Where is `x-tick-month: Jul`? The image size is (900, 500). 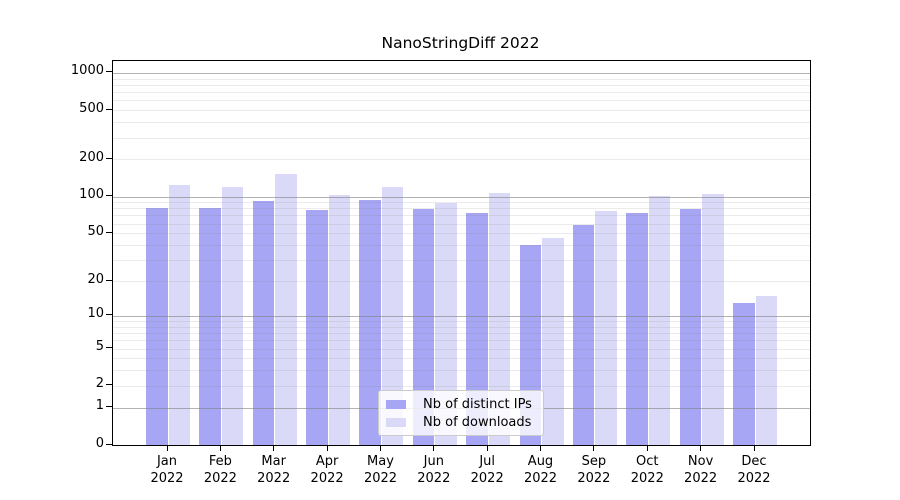 x-tick-month: Jul is located at coordinates (487, 461).